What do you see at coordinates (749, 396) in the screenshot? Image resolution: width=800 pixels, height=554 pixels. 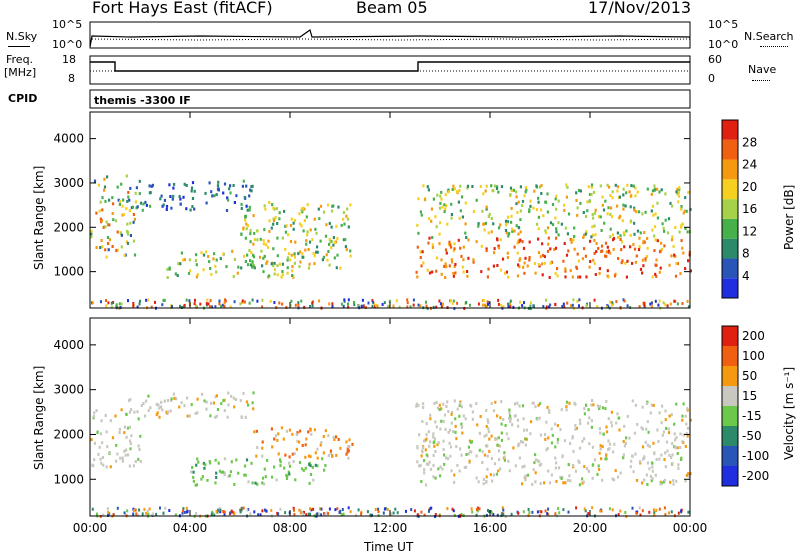 I see `velocity-colorbar-tick: 15` at bounding box center [749, 396].